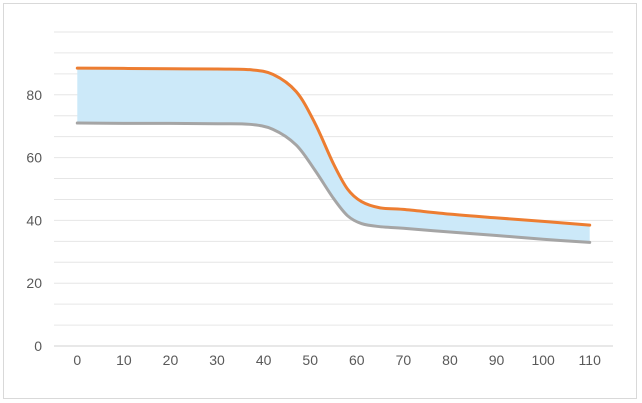 The width and height of the screenshot is (642, 403). I want to click on y-tick-label: 60, so click(34, 158).